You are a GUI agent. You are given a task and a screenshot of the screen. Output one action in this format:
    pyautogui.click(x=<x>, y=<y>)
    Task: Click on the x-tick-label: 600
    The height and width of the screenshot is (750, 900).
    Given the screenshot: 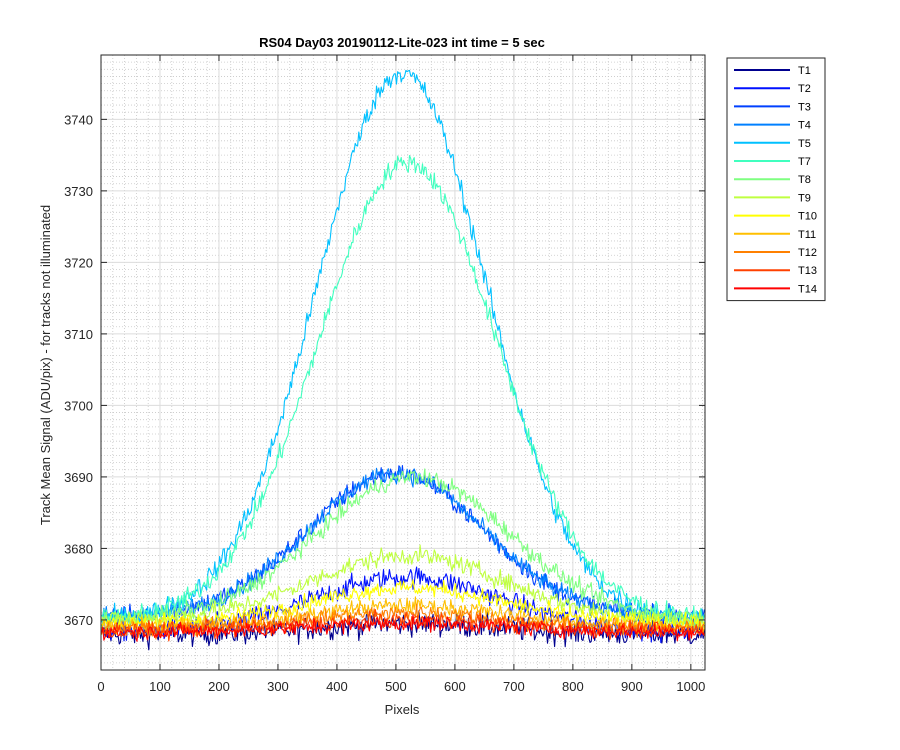 What is the action you would take?
    pyautogui.click(x=455, y=686)
    